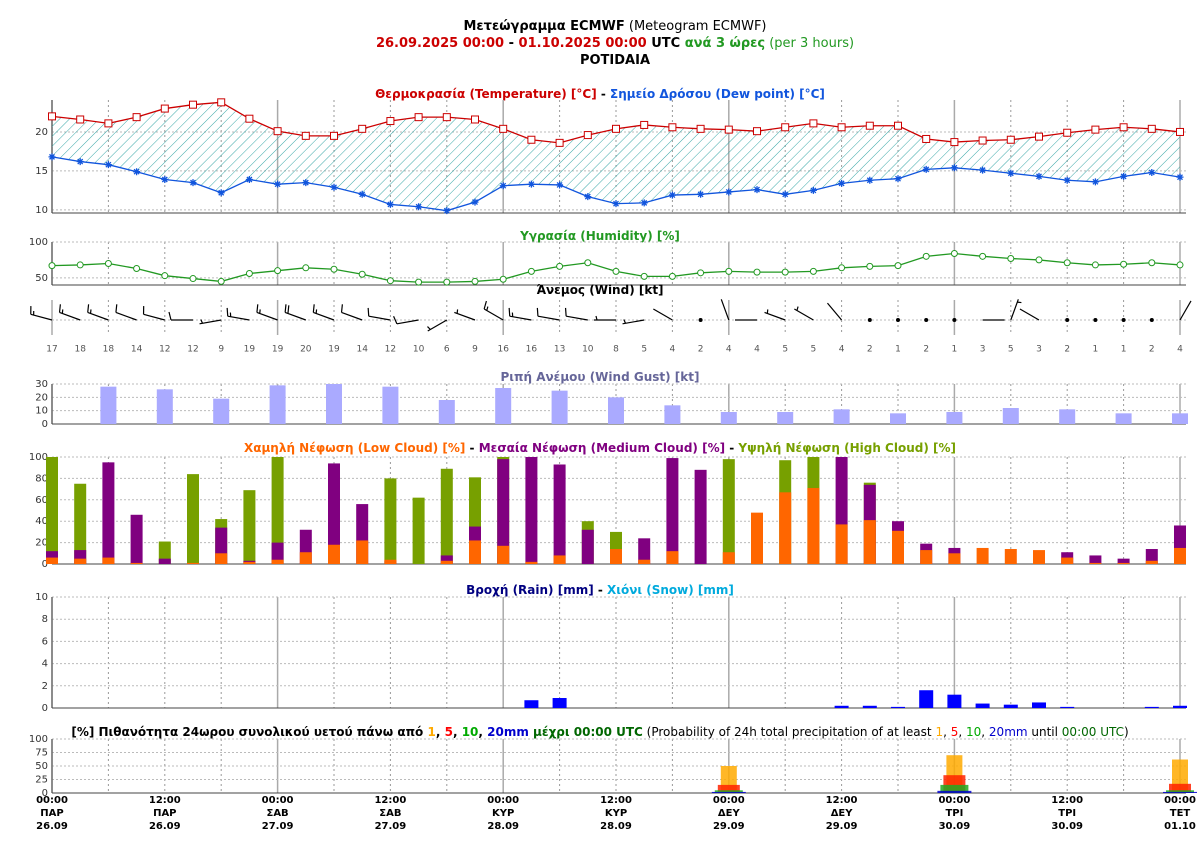 The width and height of the screenshot is (1200, 851). What do you see at coordinates (616, 350) in the screenshot?
I see `wind-speed-label: 8` at bounding box center [616, 350].